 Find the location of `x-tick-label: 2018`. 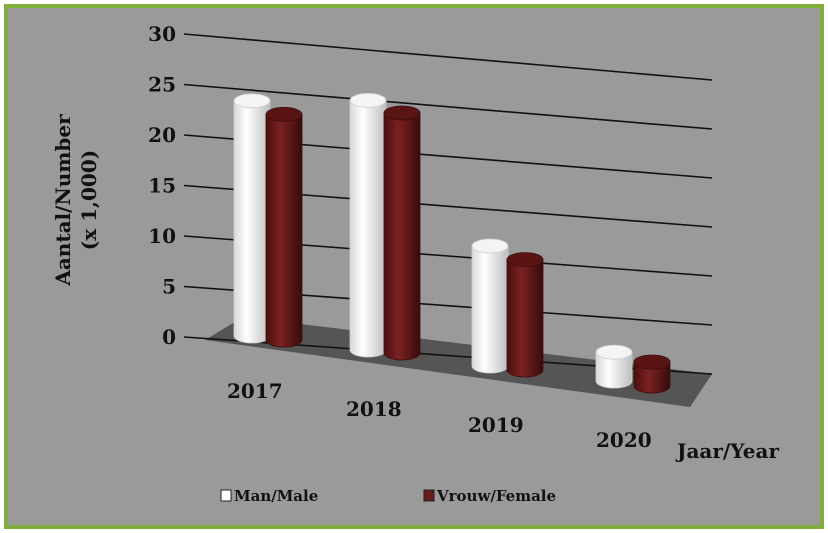

x-tick-label: 2018 is located at coordinates (374, 409).